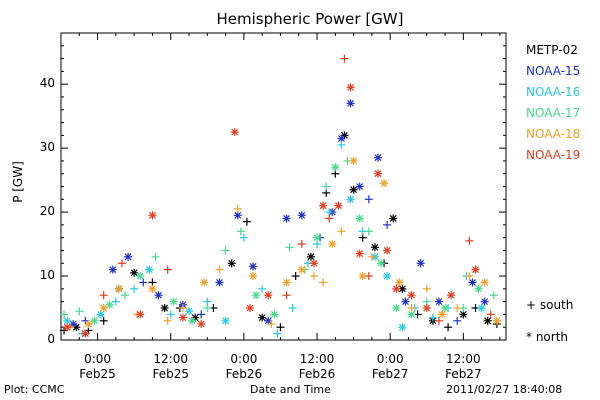 The image size is (600, 400). I want to click on footer-source: Plot: CCMC, so click(34, 389).